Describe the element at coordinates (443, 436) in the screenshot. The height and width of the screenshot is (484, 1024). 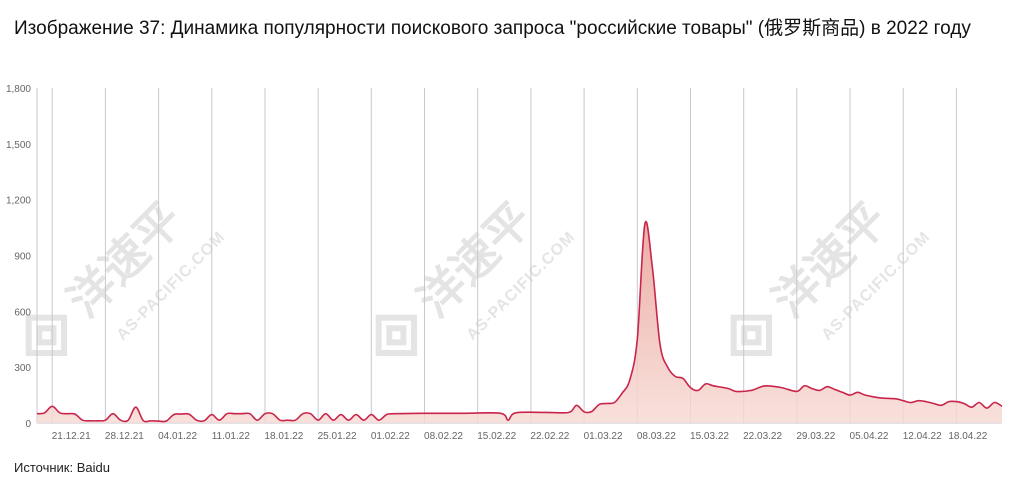
I see `x-tick-label: 08.02.22` at that location.